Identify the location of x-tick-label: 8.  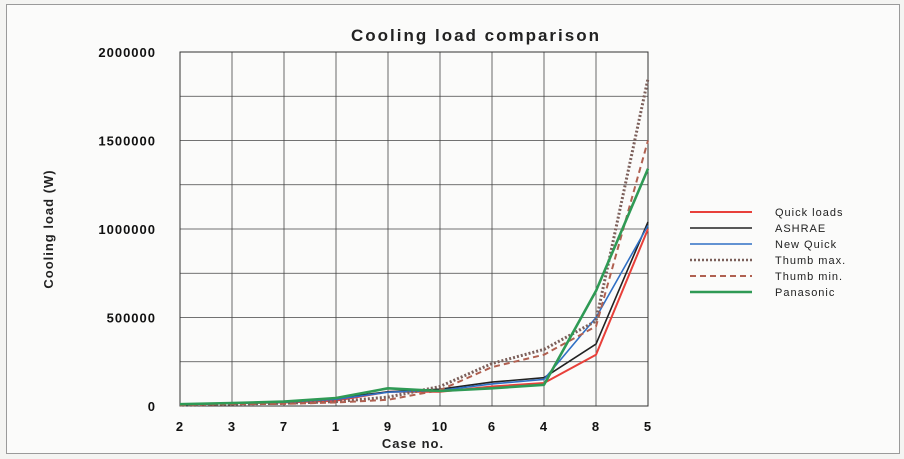
(596, 426).